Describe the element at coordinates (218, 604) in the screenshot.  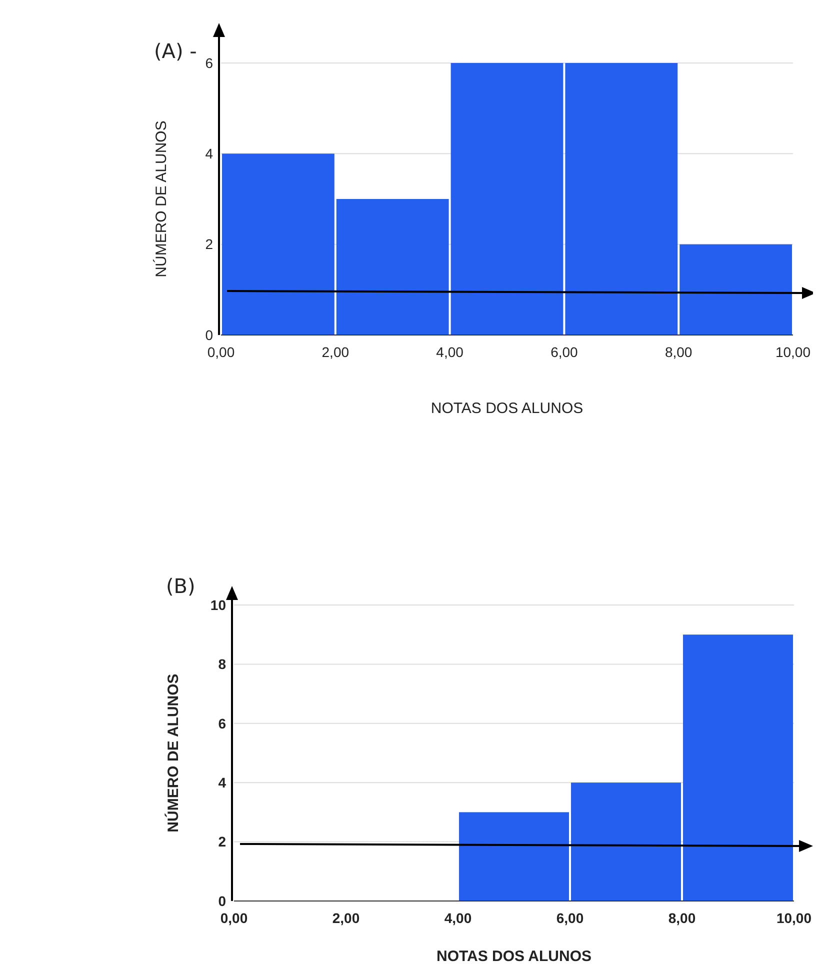
I see `y-tick-label: 10` at that location.